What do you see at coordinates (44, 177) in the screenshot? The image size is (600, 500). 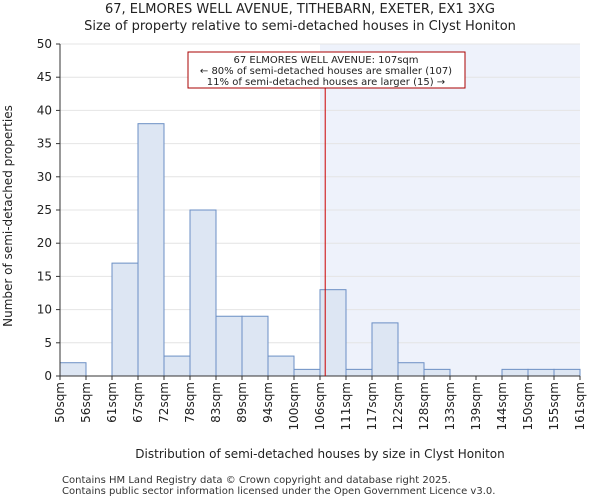 I see `y-tick-label: 30` at bounding box center [44, 177].